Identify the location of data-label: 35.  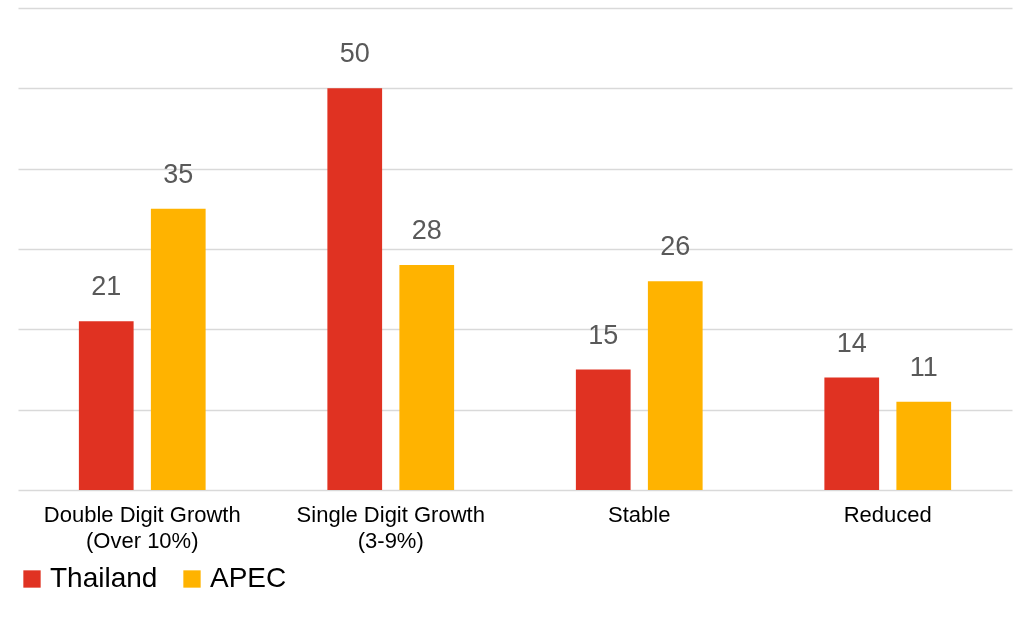
(178, 173).